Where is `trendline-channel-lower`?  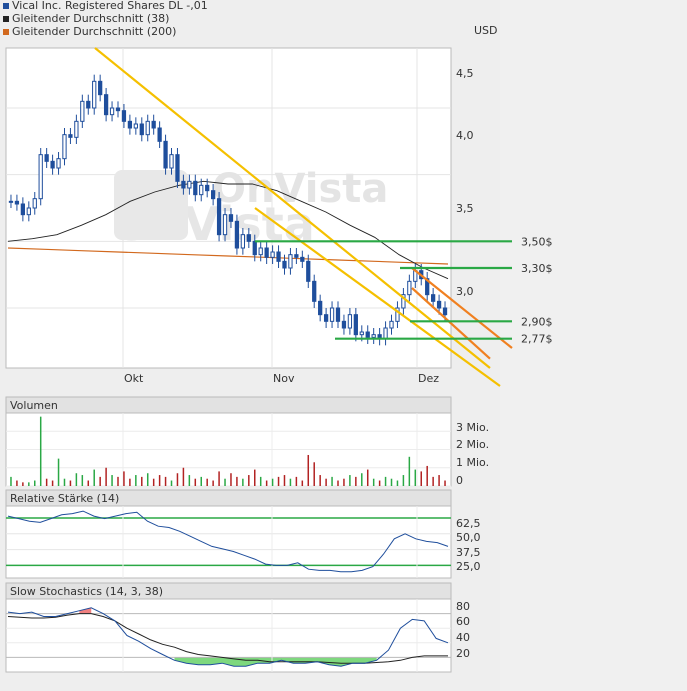 trendline-channel-lower is located at coordinates (451, 323).